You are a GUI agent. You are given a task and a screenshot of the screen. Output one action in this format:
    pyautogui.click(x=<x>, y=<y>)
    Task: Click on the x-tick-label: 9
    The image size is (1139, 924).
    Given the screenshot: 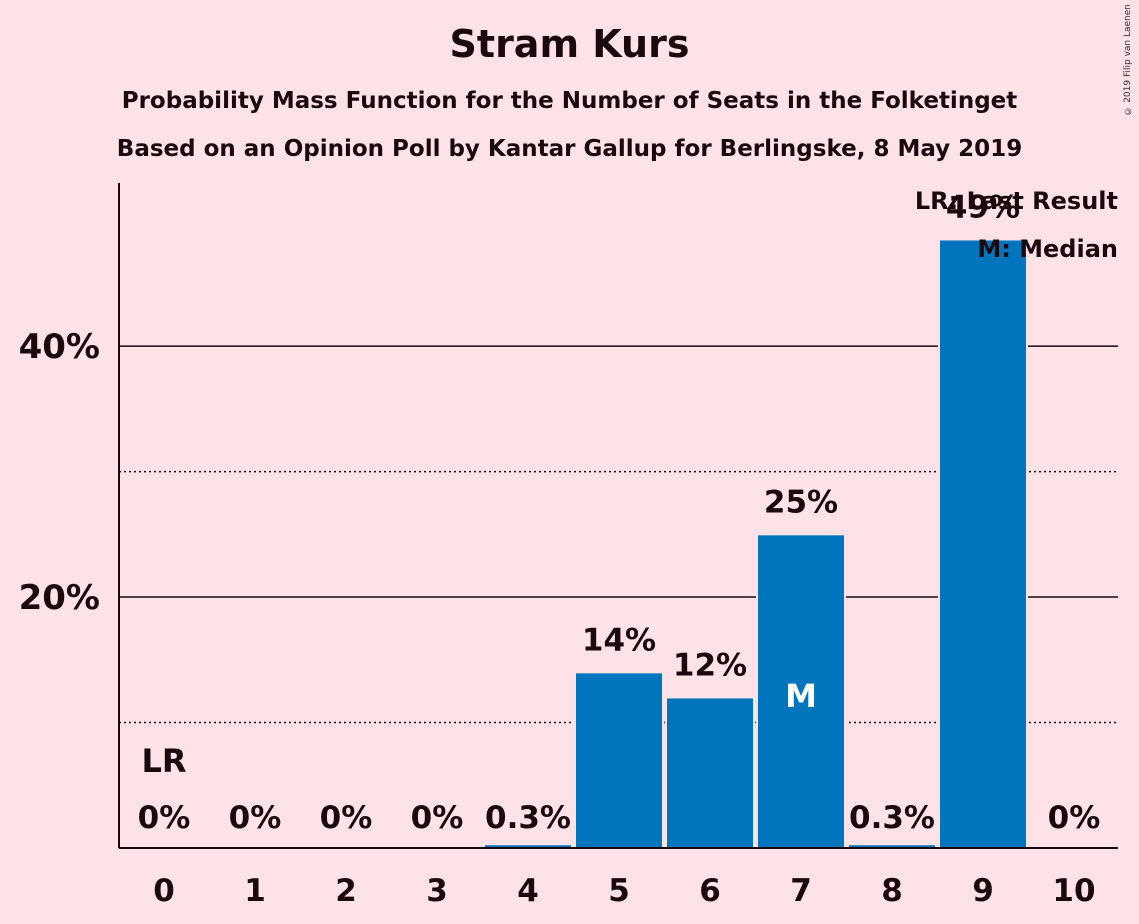 What is the action you would take?
    pyautogui.click(x=983, y=891)
    